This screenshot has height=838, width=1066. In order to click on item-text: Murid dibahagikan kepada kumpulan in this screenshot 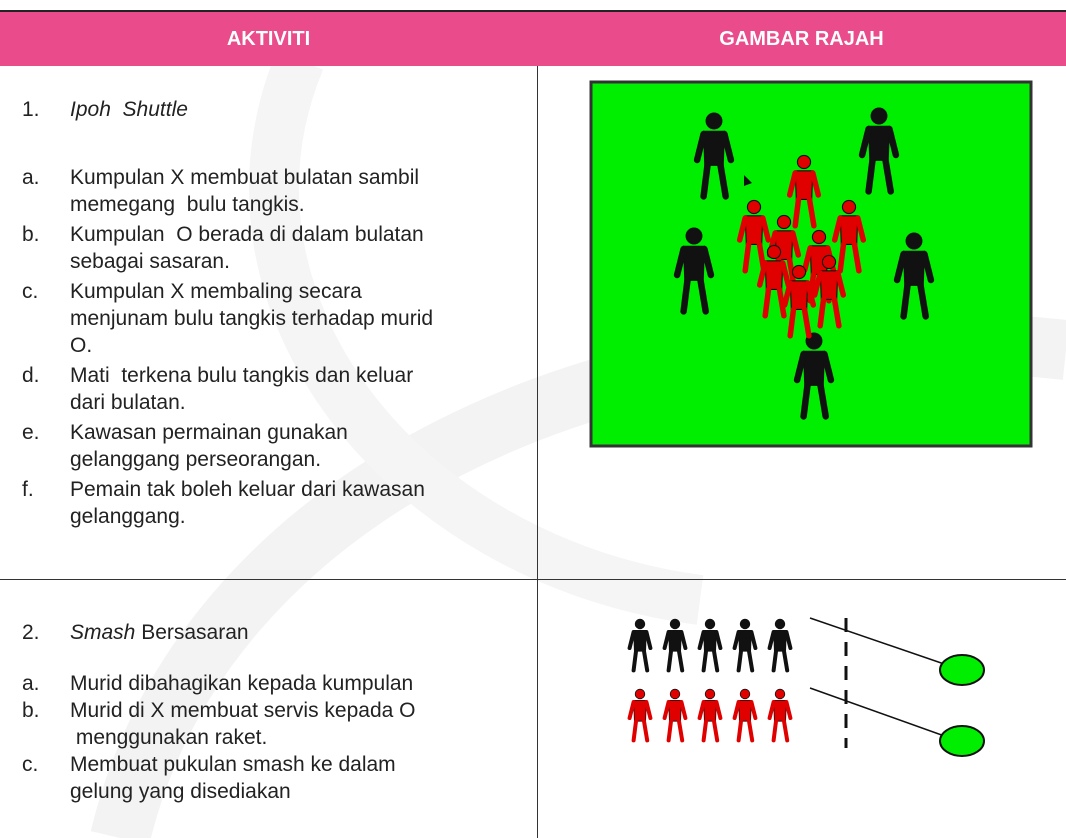, I will do `click(242, 683)`.